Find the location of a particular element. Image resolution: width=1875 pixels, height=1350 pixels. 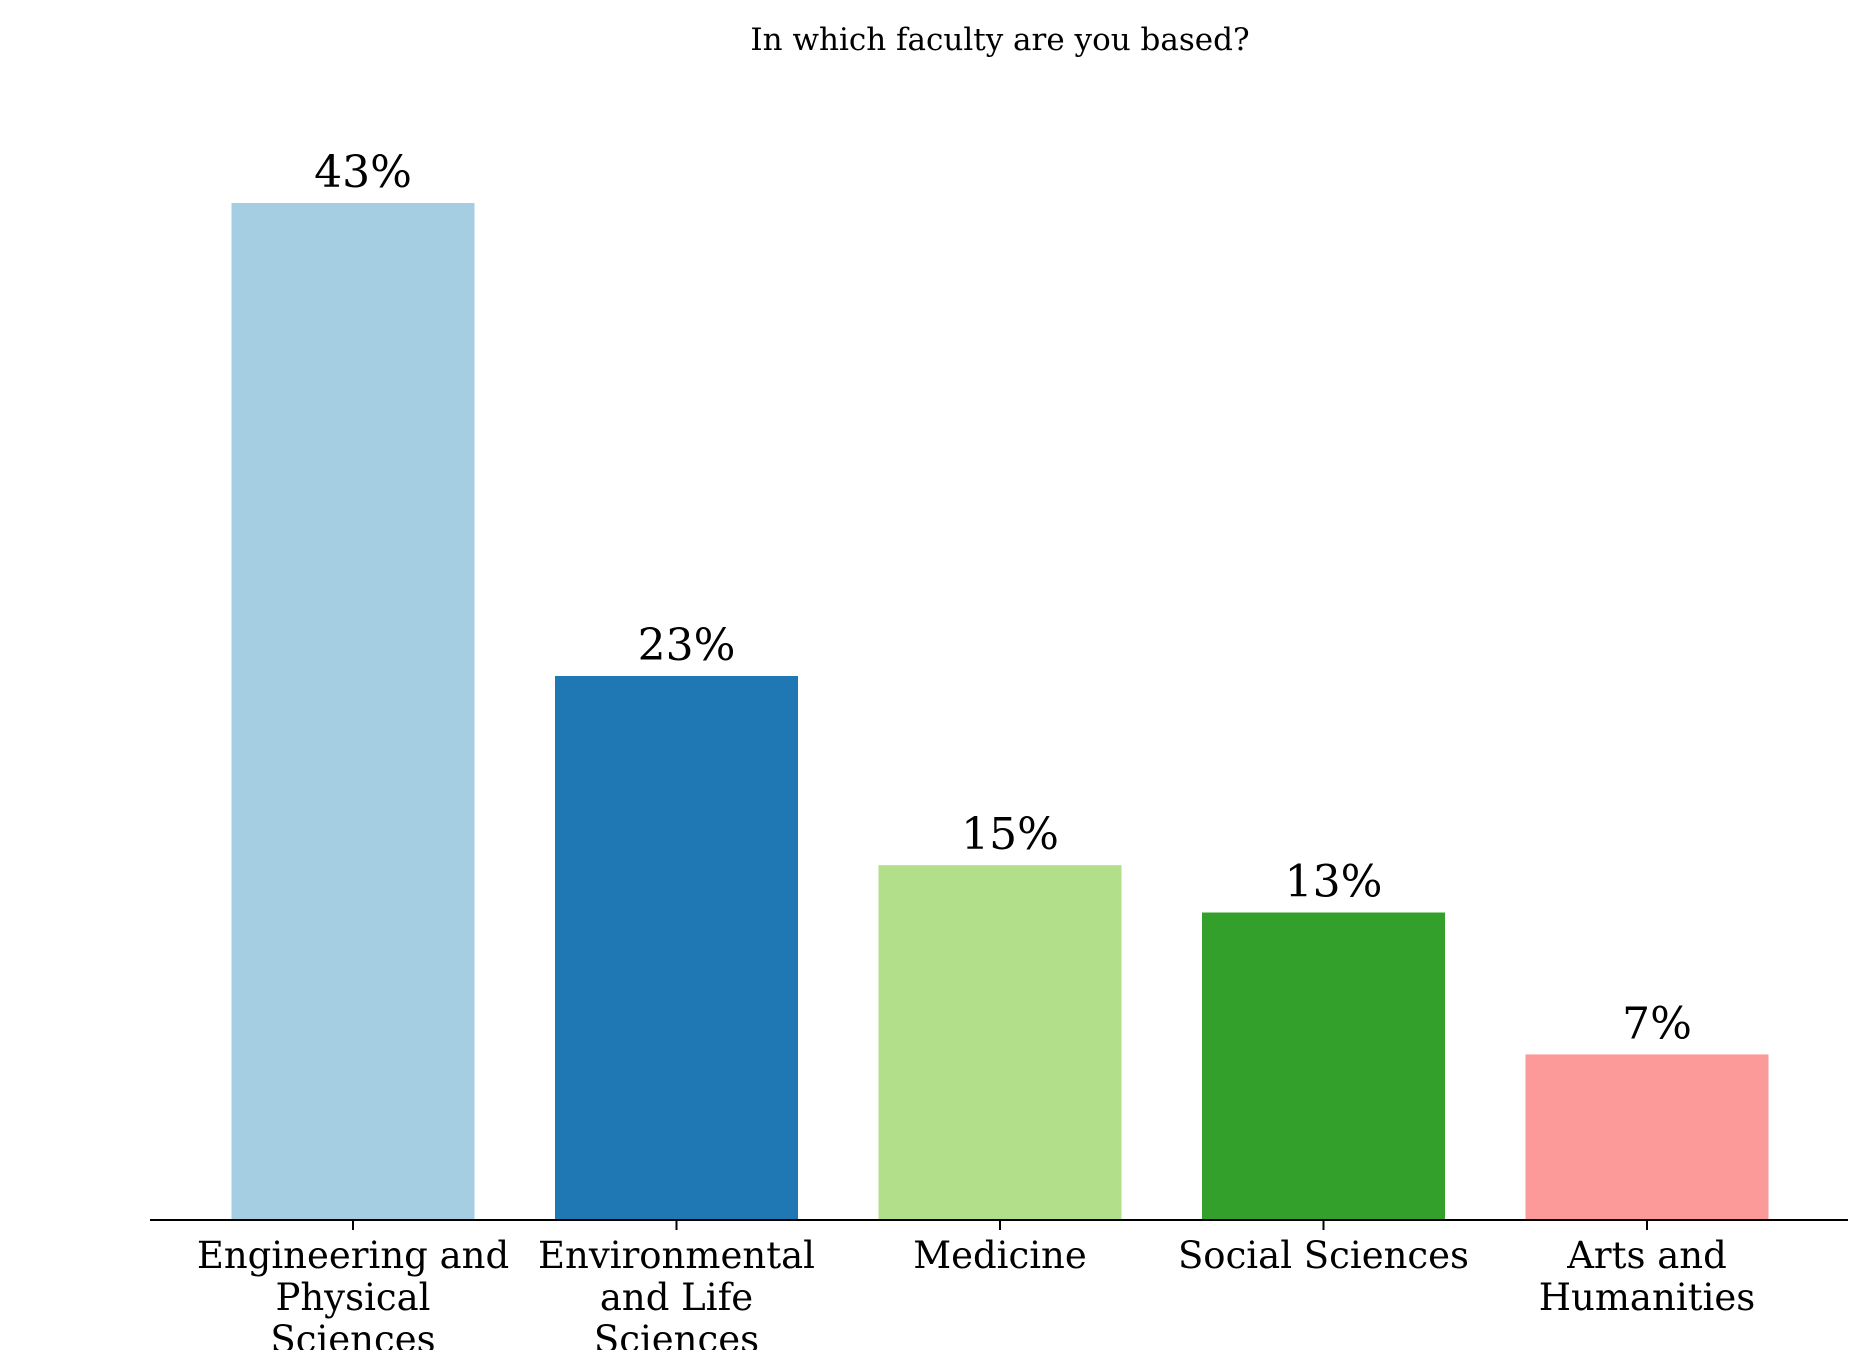

x-tick-label-5: Arts and Humanities is located at coordinates (1647, 1276).